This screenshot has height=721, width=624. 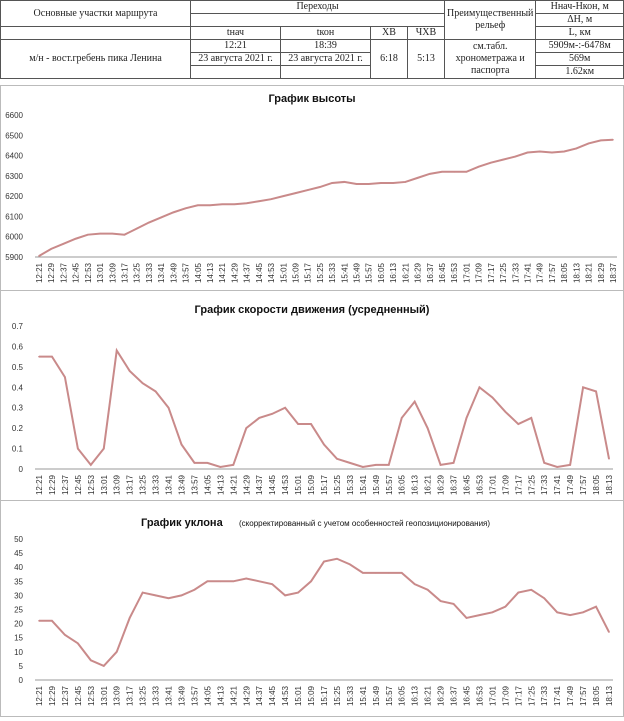 I want to click on y-tick-label: 6500, so click(x=14, y=135).